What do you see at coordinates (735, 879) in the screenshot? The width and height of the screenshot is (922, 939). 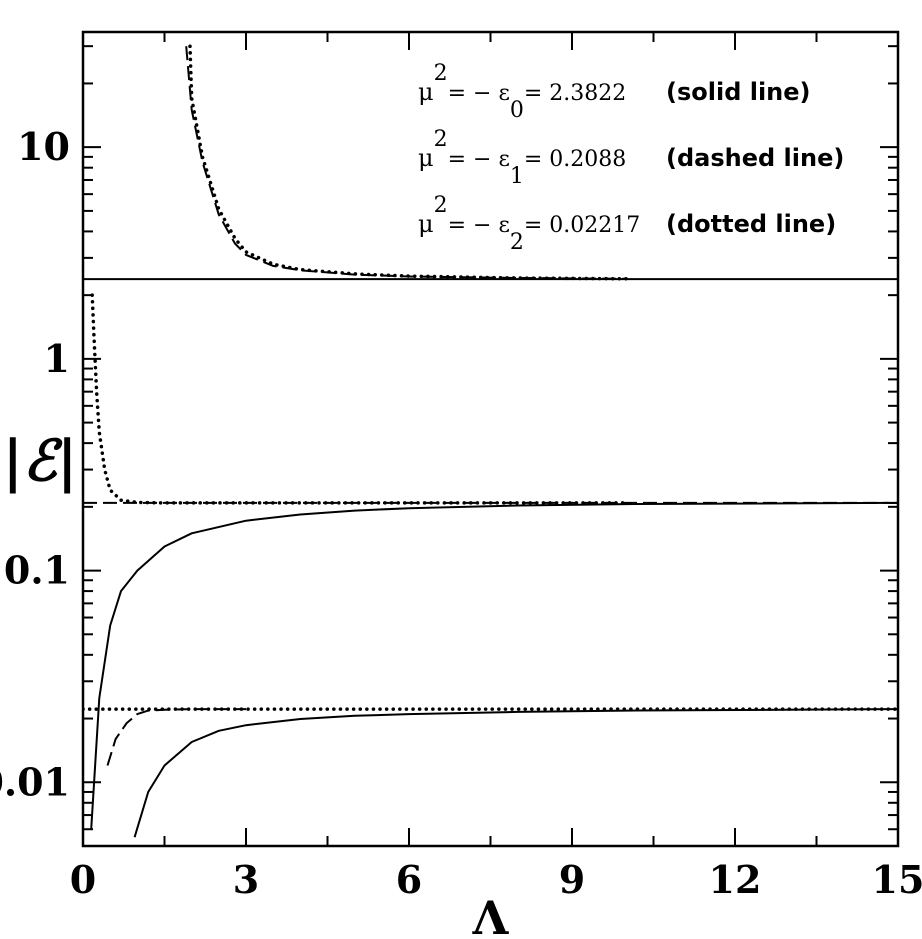 I see `x-tick-label: 12` at bounding box center [735, 879].